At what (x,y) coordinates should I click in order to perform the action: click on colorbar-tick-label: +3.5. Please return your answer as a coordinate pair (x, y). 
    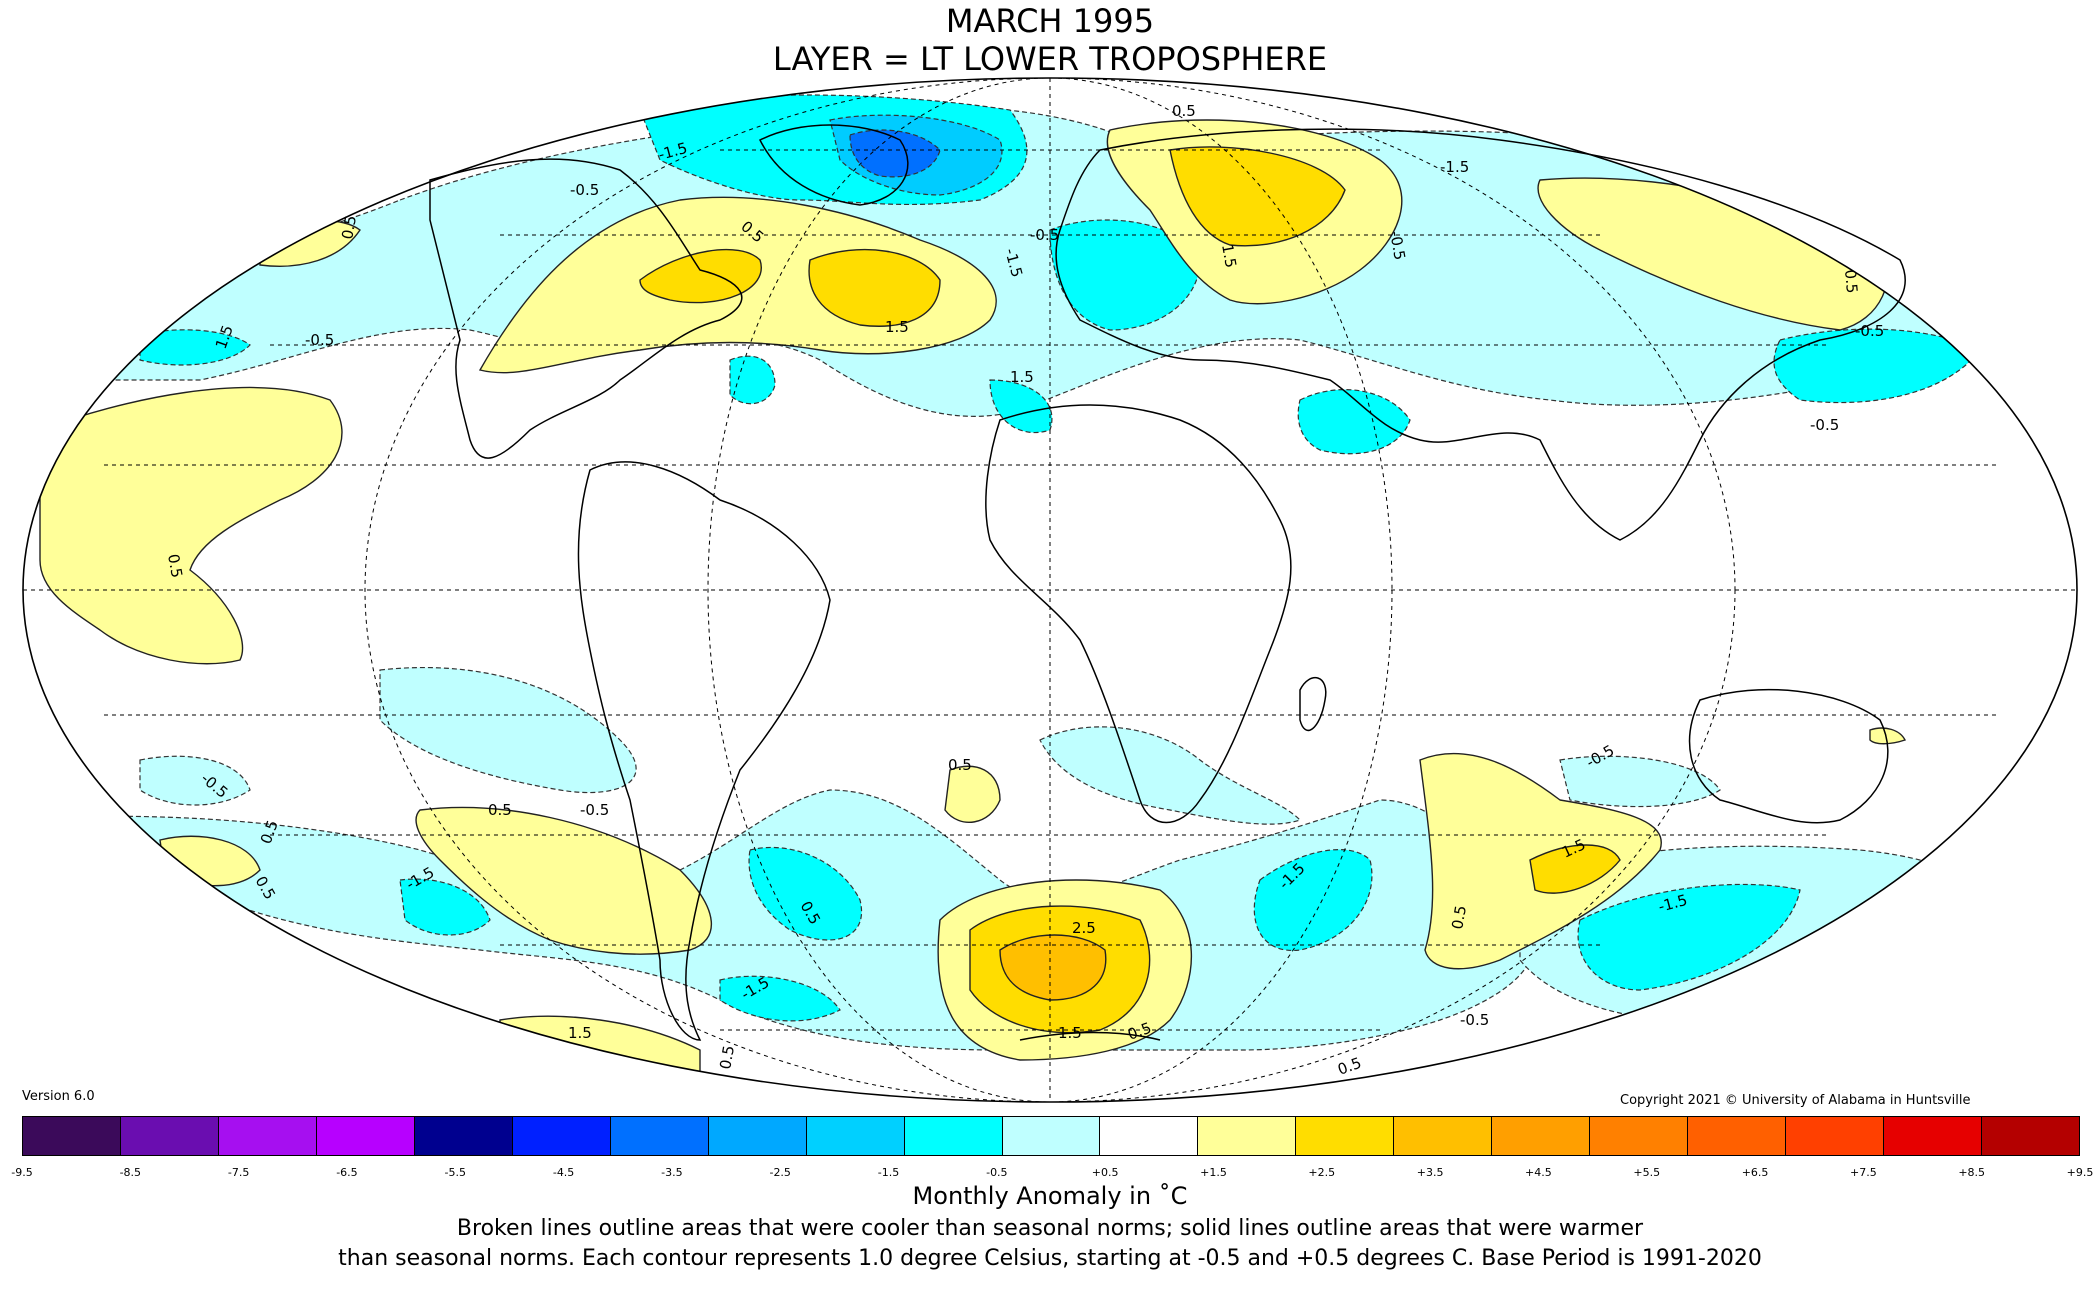
    Looking at the image, I should click on (1430, 1172).